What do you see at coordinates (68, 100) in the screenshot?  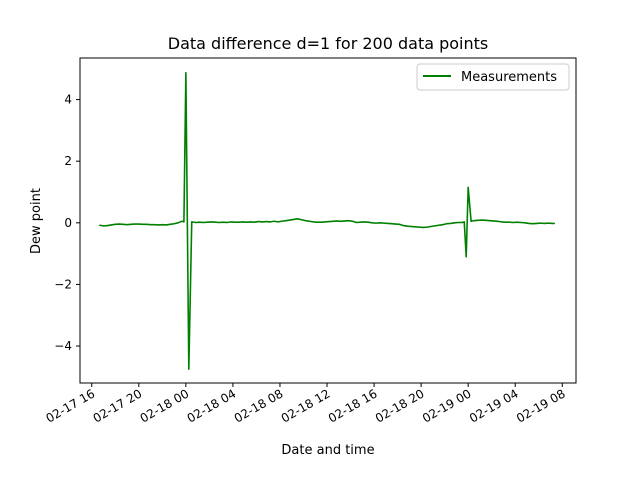 I see `y-tick-label: 4` at bounding box center [68, 100].